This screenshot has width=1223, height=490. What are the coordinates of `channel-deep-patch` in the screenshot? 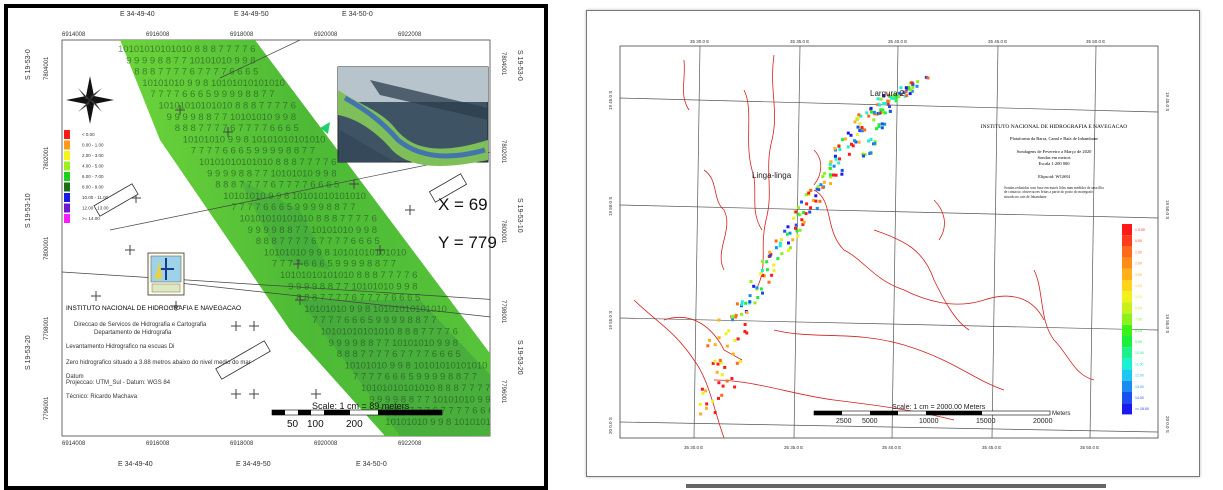 It's located at (285, 225).